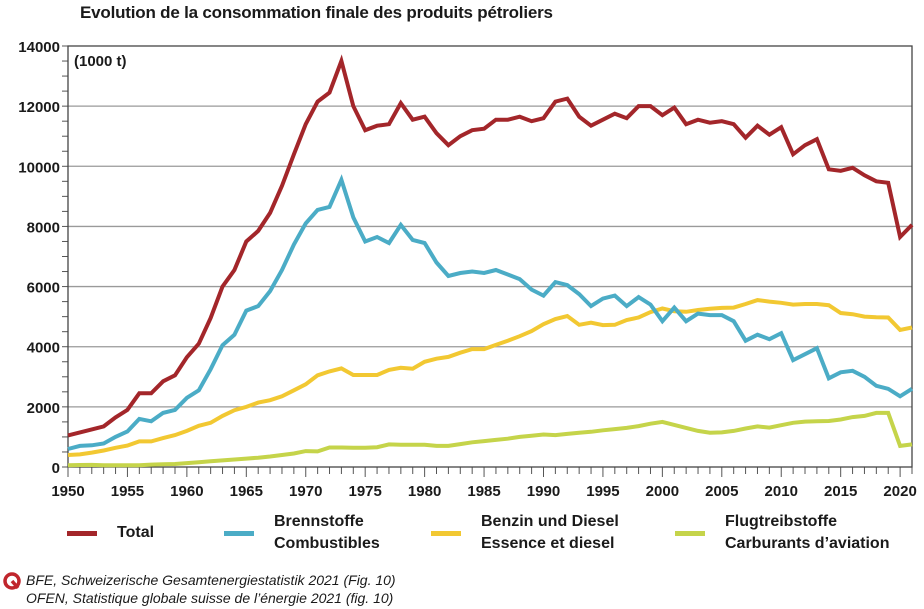 This screenshot has width=924, height=609. I want to click on x-tick-label: 1955, so click(127, 491).